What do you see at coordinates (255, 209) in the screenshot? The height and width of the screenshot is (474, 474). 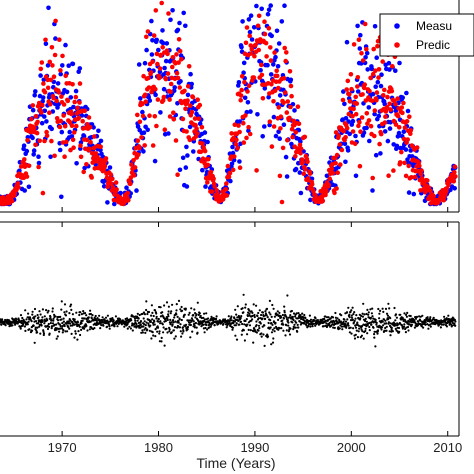 I see `top-panel-ticks` at bounding box center [255, 209].